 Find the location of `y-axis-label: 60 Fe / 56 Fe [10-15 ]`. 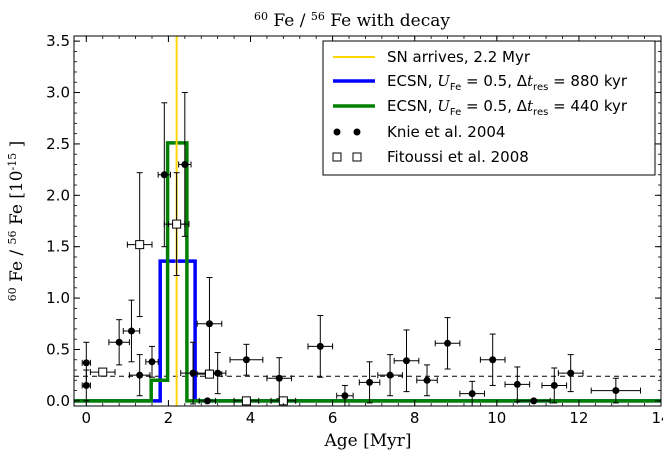

y-axis-label: 60 Fe / 56 Fe [10-15 ] is located at coordinates (16, 221).